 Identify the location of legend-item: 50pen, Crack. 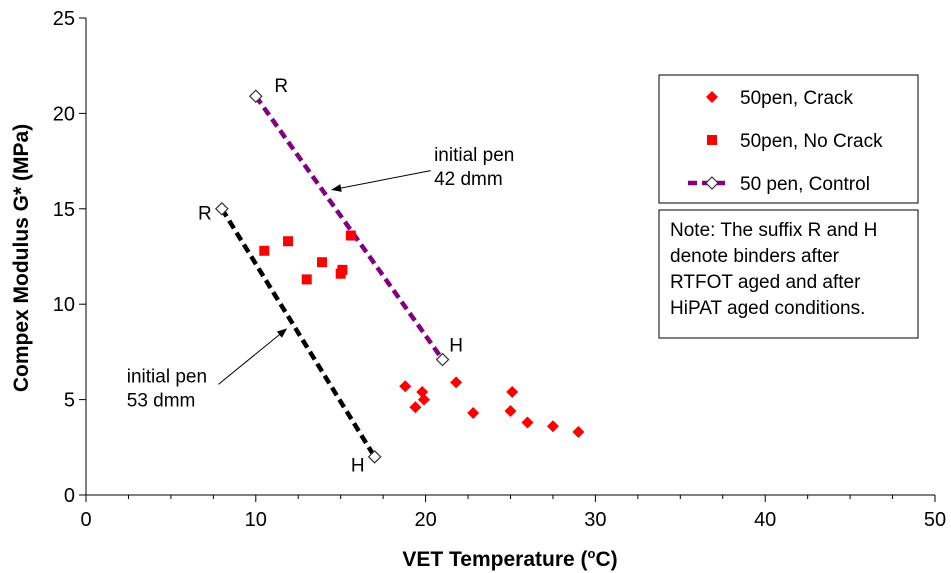
(780, 98).